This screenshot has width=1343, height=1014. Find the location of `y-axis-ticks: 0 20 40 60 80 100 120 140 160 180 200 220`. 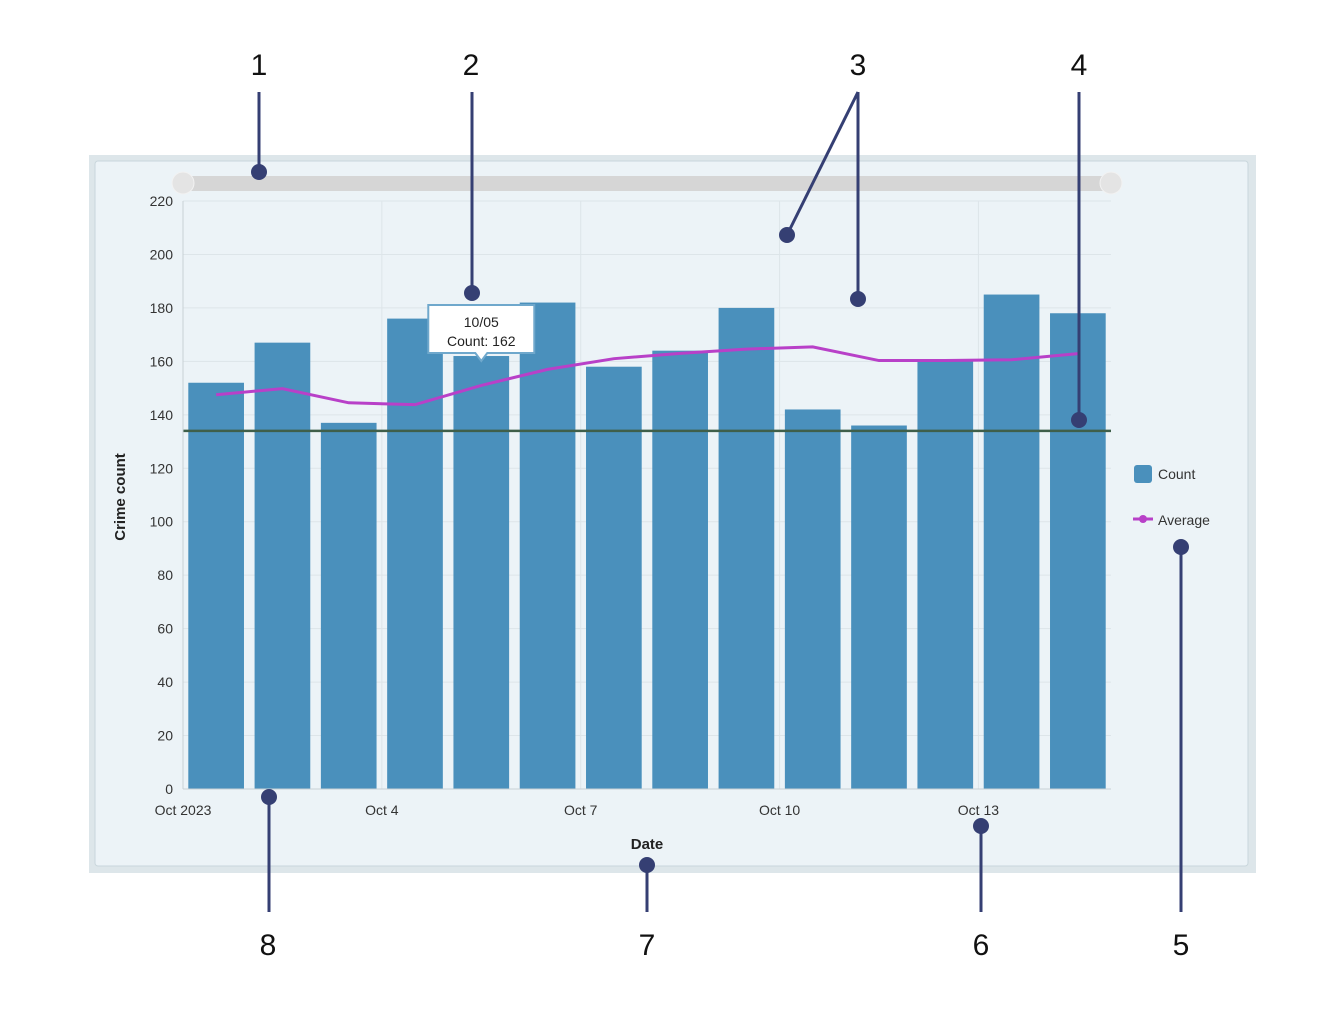

y-axis-ticks: 0 20 40 60 80 100 120 140 160 180 200 220 is located at coordinates (162, 495).